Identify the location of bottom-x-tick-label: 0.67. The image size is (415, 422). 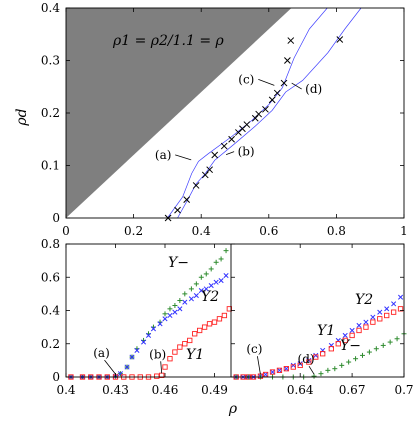
(352, 390).